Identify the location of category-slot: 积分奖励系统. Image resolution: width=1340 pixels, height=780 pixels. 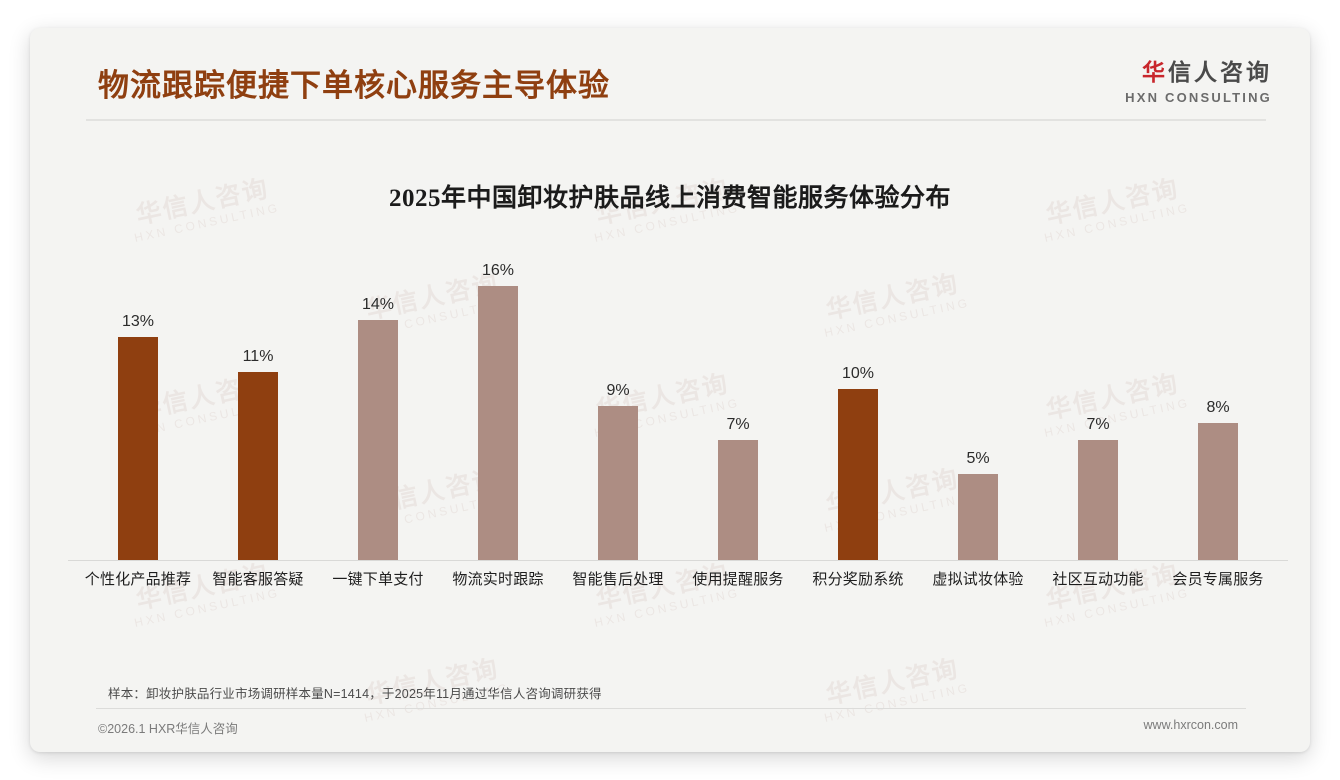
(858, 585).